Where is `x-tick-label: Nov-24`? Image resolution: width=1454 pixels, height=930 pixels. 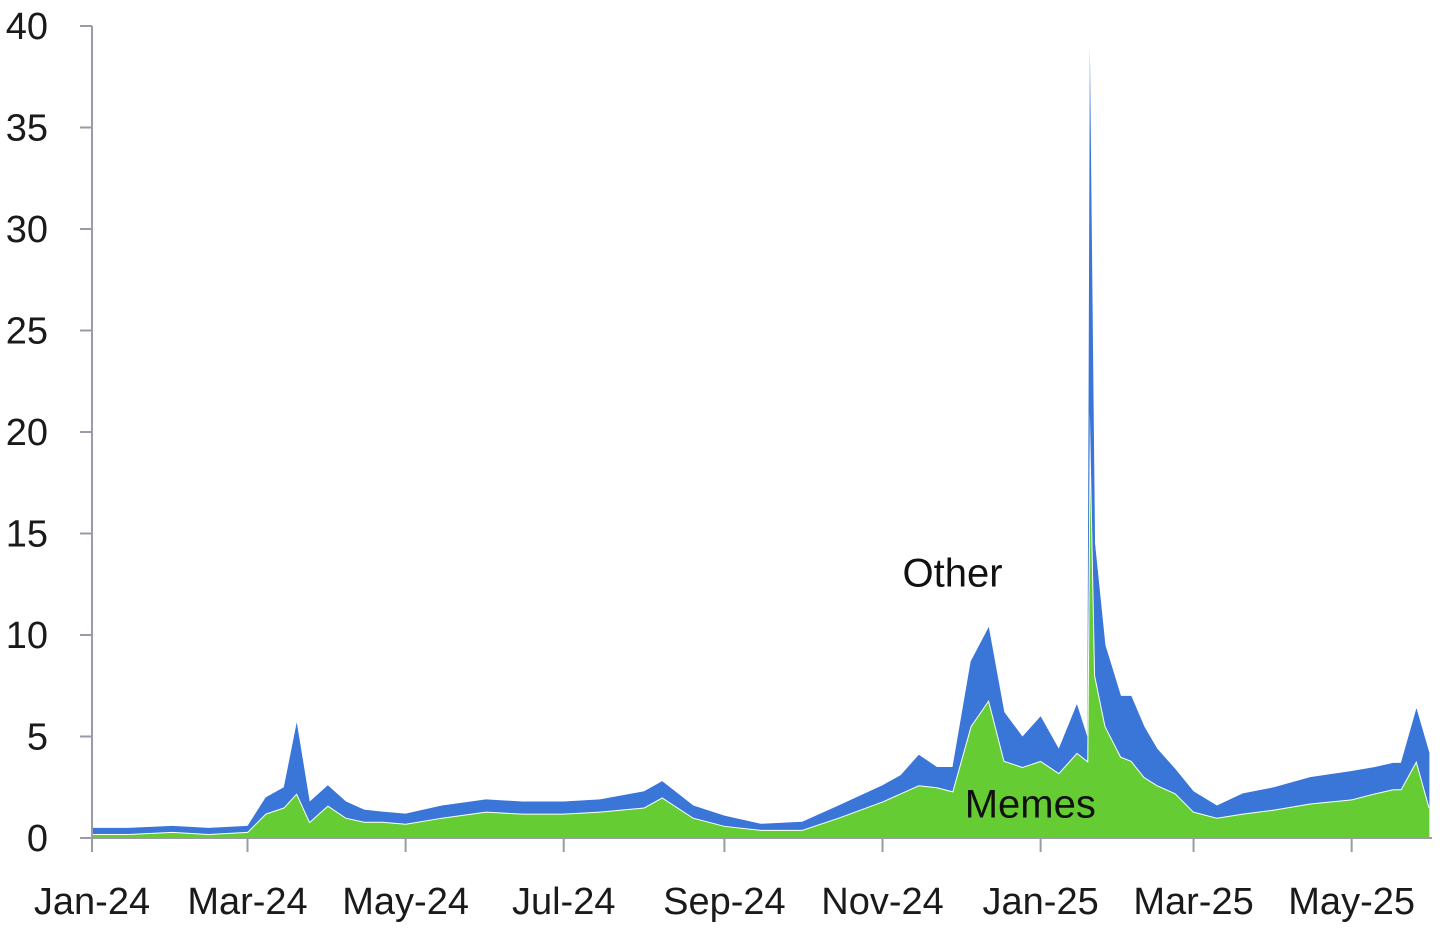 x-tick-label: Nov-24 is located at coordinates (882, 902).